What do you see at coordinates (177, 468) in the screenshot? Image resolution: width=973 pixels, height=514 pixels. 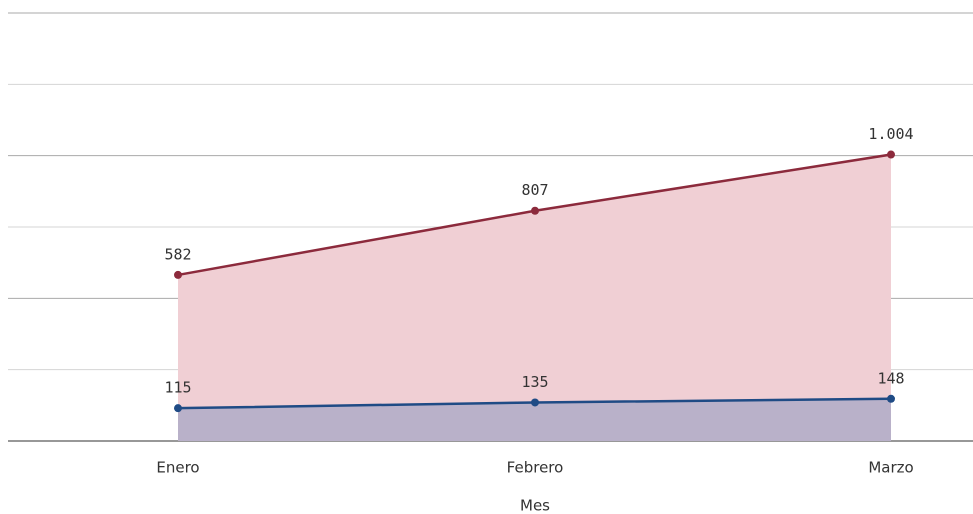 I see `x-tick-label: Enero` at bounding box center [177, 468].